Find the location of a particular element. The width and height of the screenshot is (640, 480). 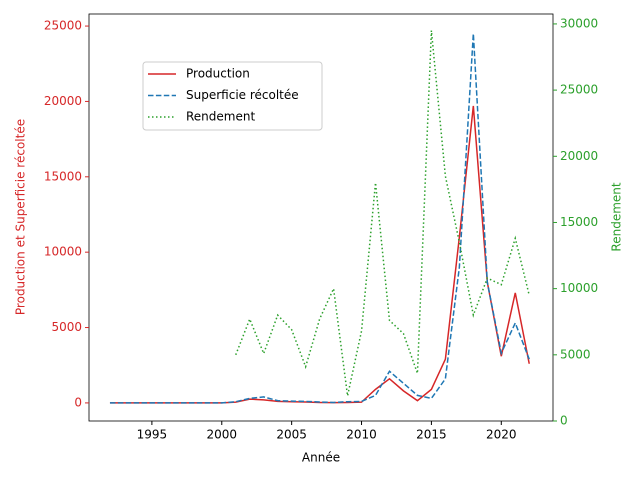

y-tick-label: 25000 is located at coordinates (63, 26).